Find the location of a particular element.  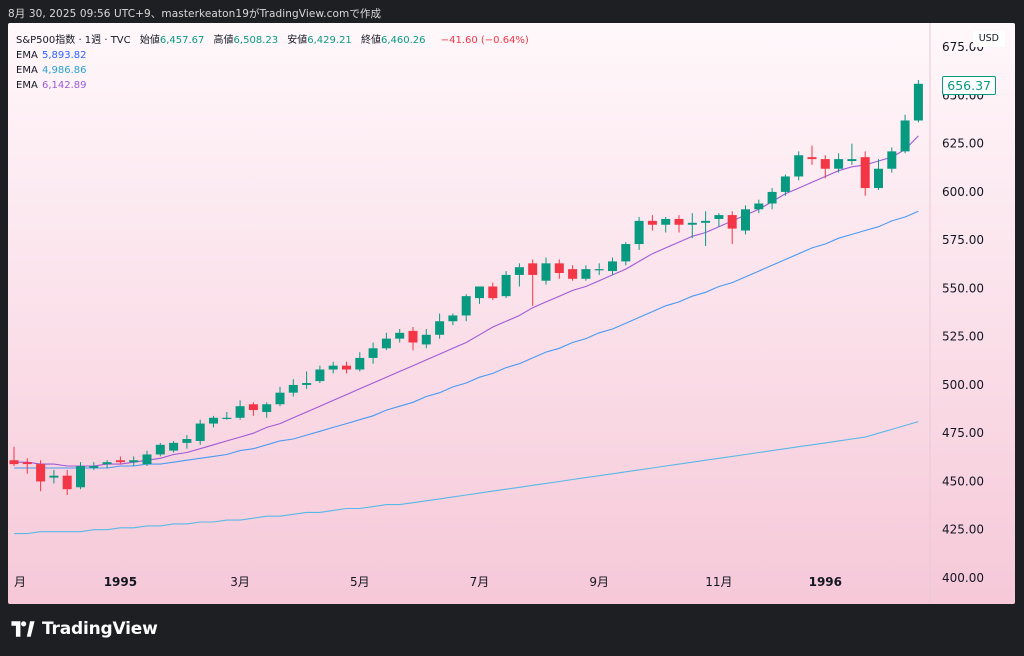

close-value: 6,460.26 is located at coordinates (403, 40).